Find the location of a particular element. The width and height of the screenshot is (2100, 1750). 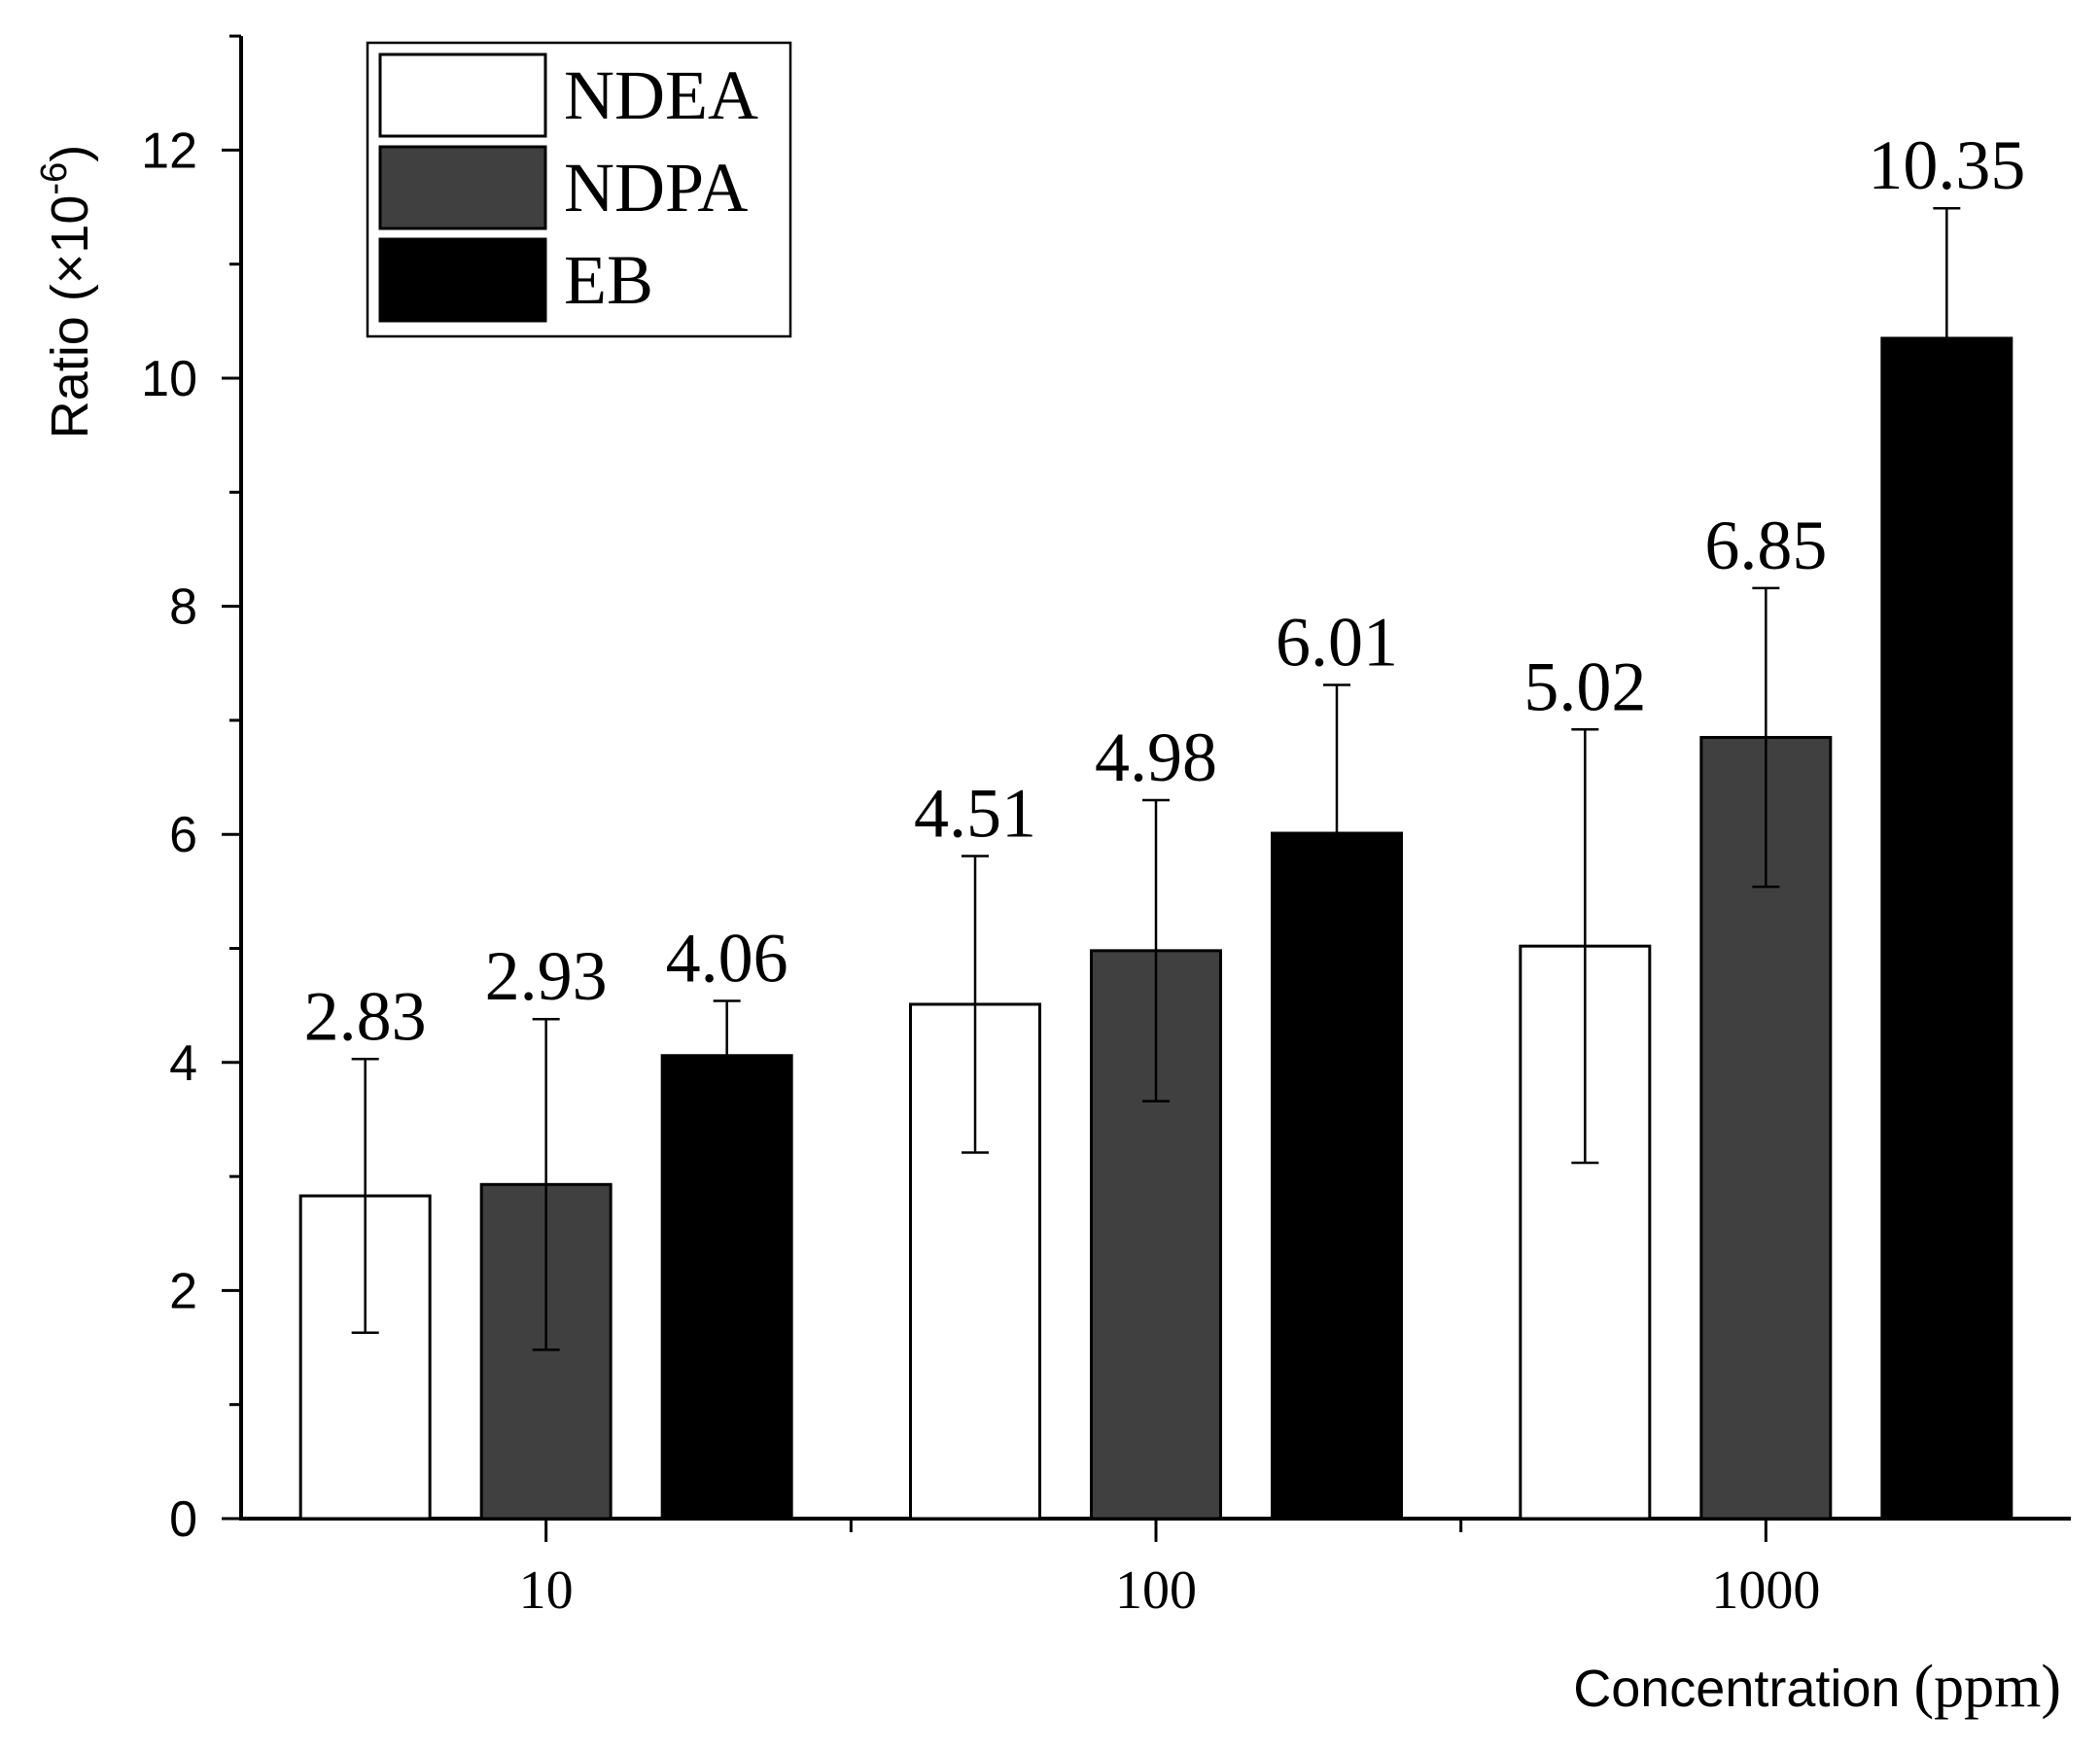

y-tick-label: 12 is located at coordinates (169, 150).